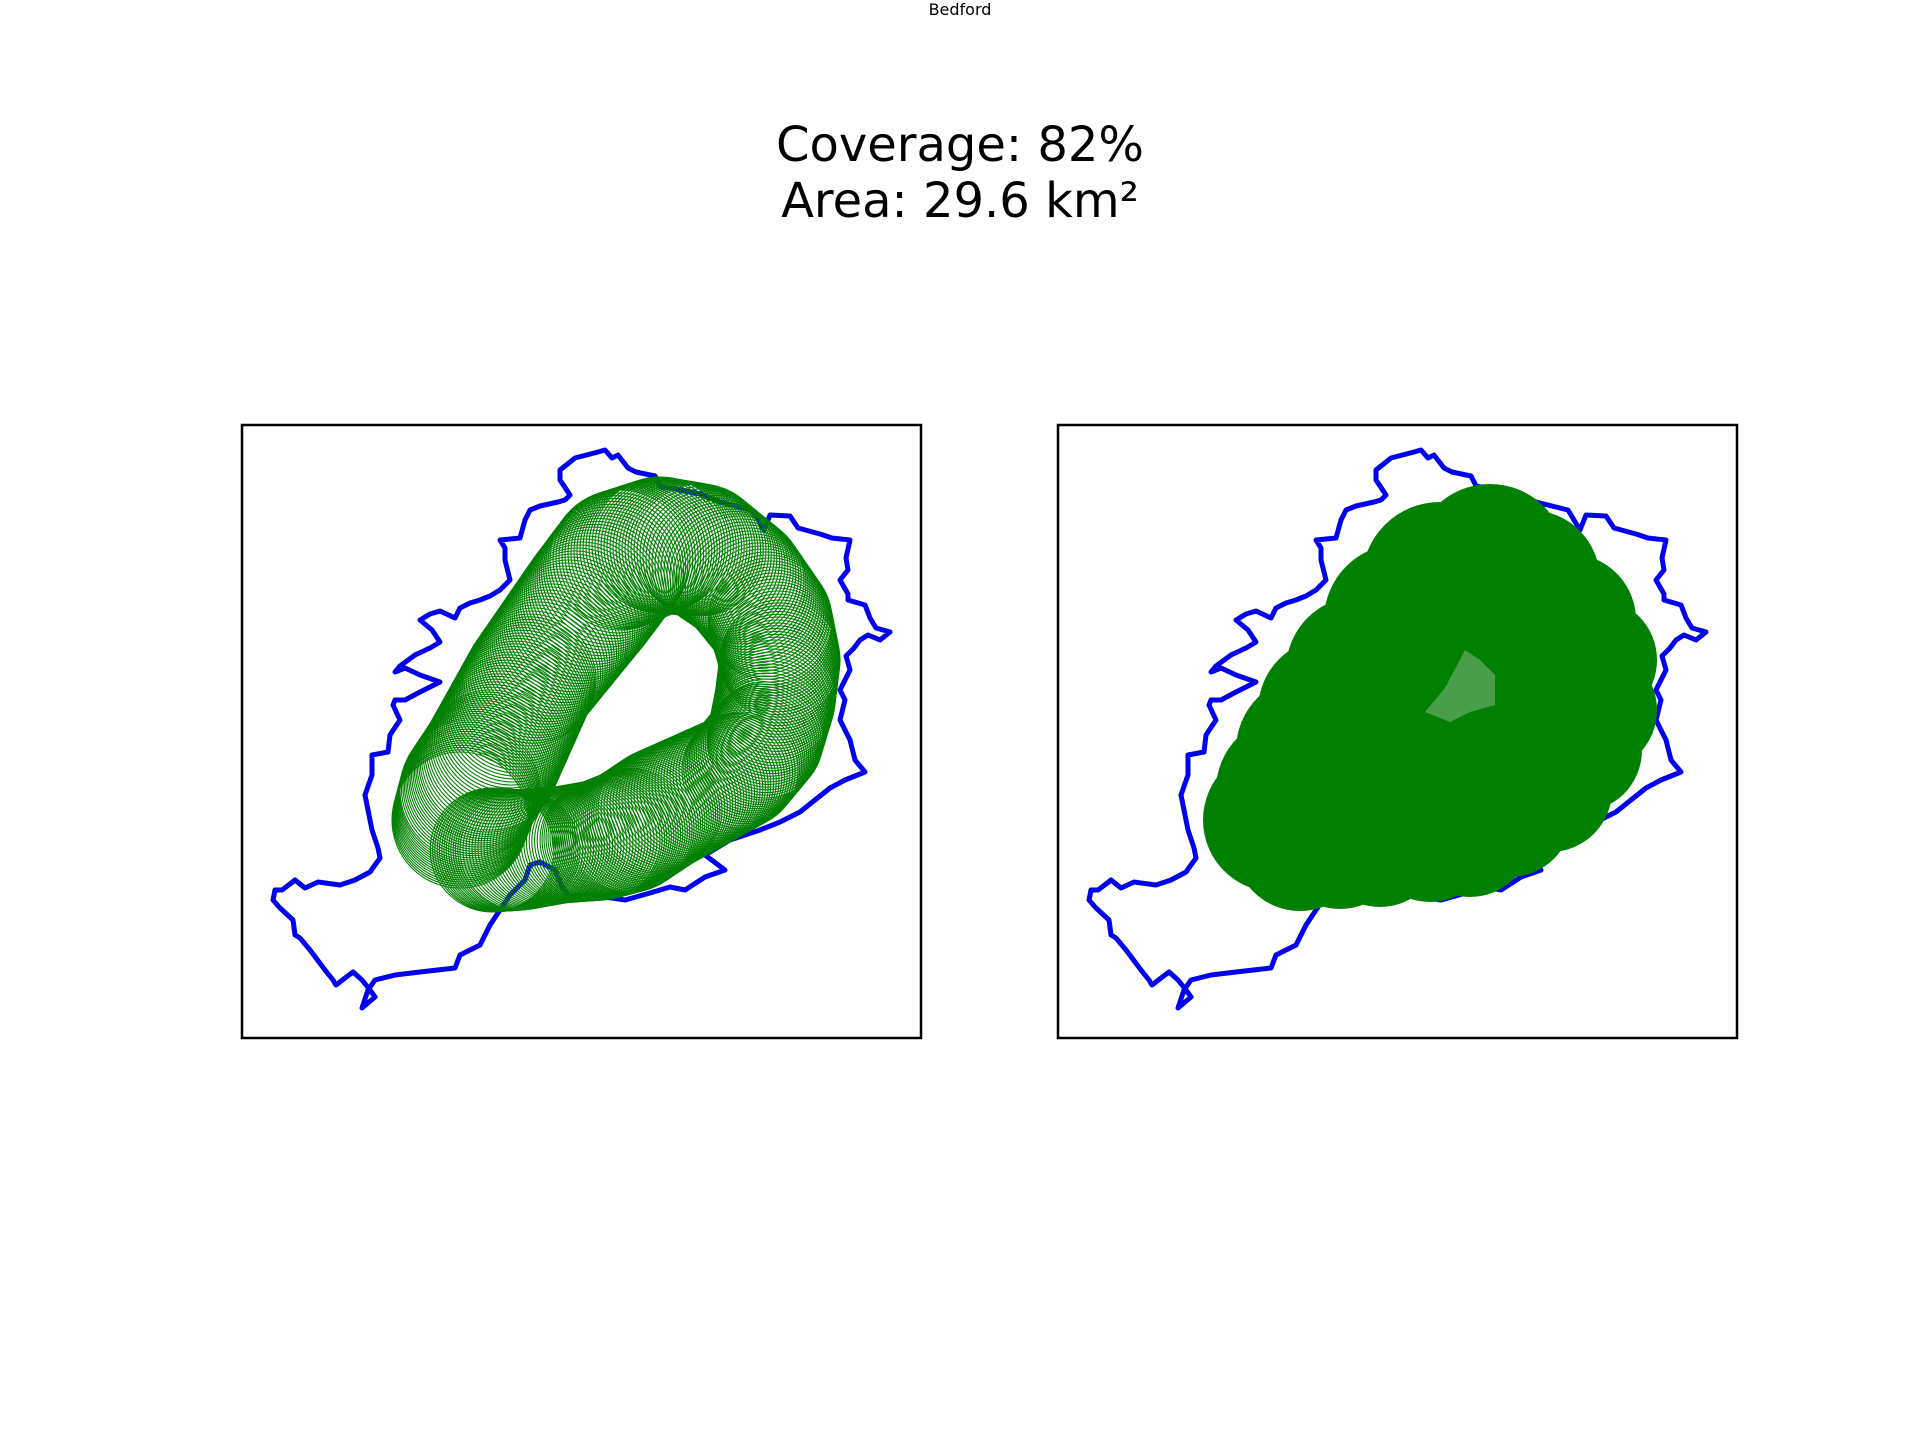  Describe the element at coordinates (960, 145) in the screenshot. I see `coverage-label: Coverage: 82%` at that location.